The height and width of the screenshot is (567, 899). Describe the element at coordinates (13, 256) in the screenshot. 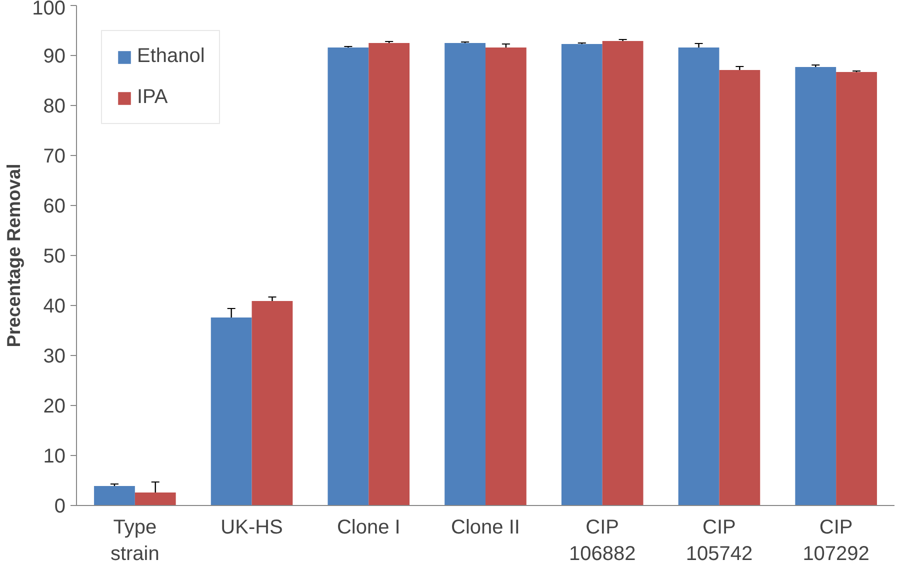

I see `y-axis-title: Precentage Removal` at that location.